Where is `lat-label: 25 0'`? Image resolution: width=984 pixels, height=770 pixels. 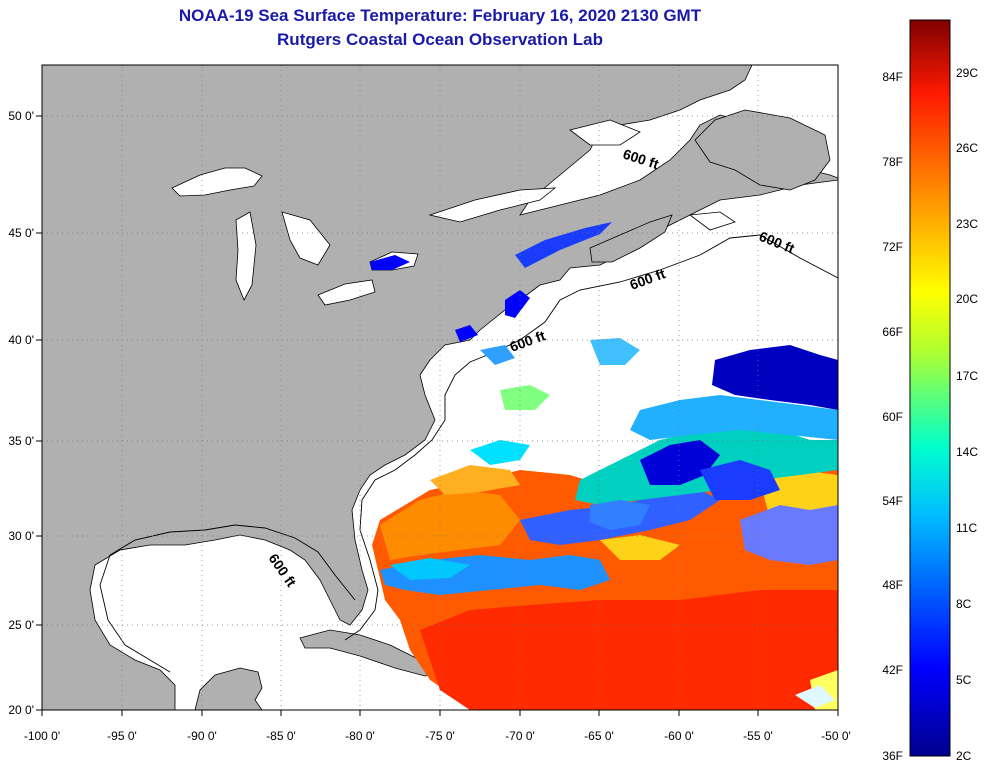
lat-label: 25 0' is located at coordinates (21, 625).